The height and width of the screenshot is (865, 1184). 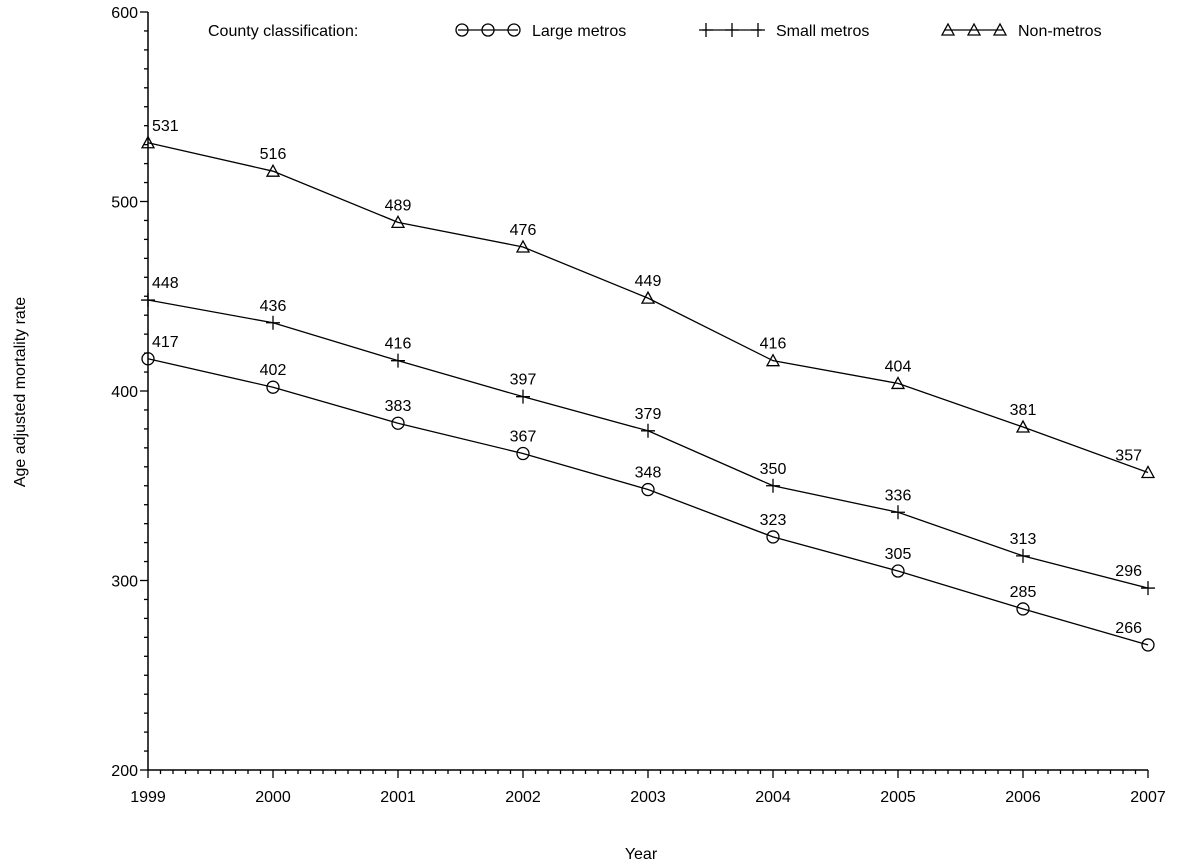 I want to click on data-label: 367, so click(x=523, y=437).